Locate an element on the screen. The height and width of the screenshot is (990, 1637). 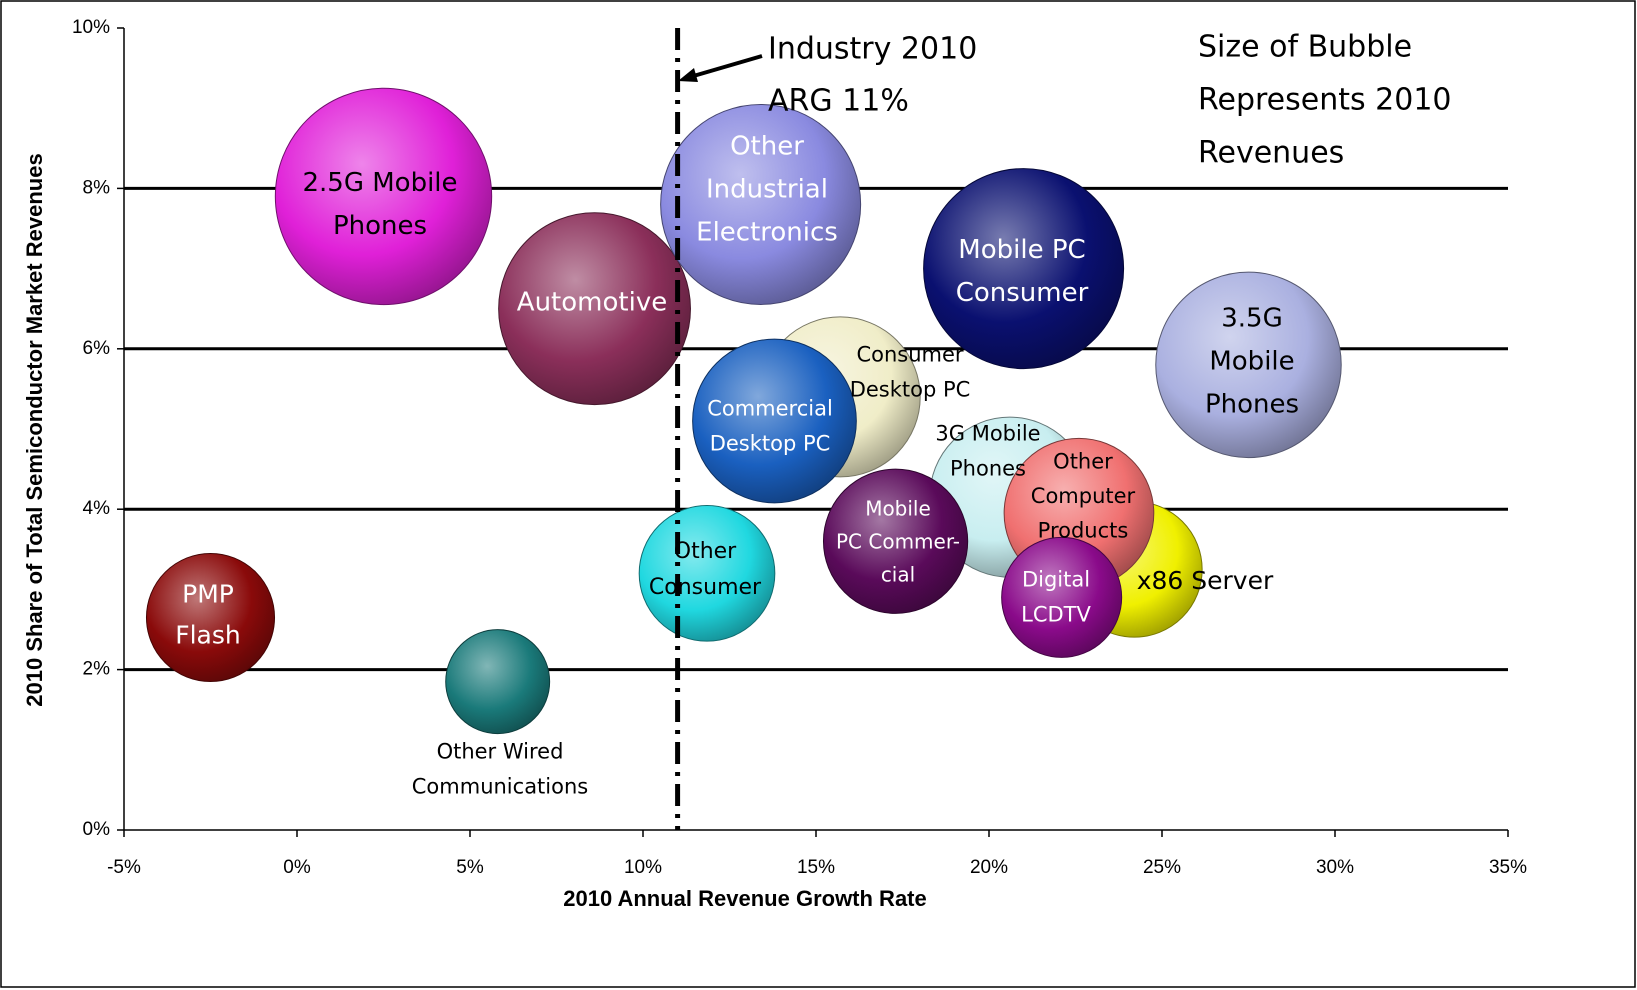
x-tick-label: 15% is located at coordinates (816, 867).